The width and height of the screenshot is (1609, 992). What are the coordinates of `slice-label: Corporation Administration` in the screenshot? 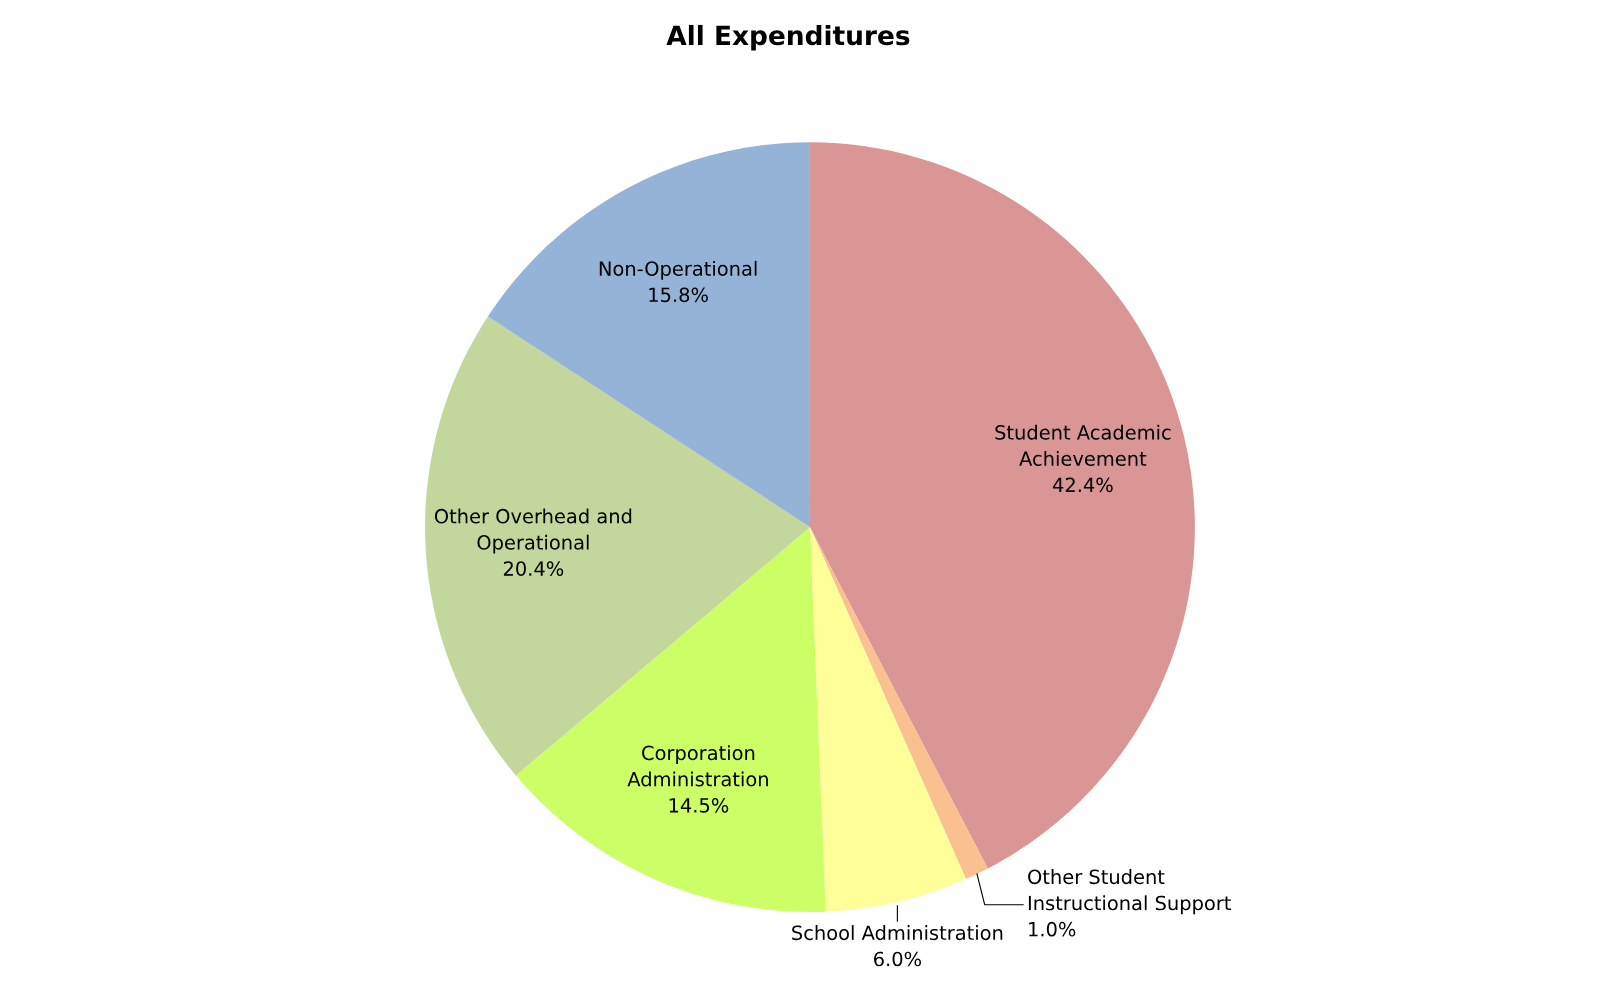 It's located at (697, 766).